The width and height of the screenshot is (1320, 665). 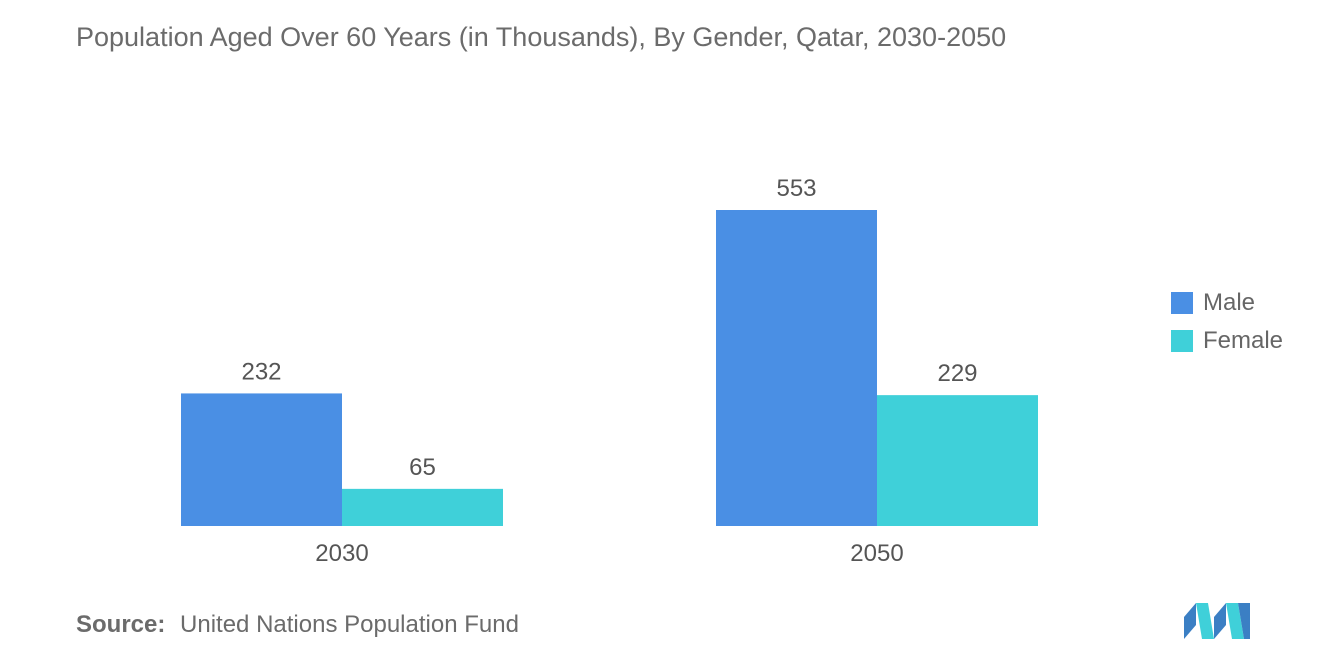 I want to click on bar-male-2030, so click(x=261, y=459).